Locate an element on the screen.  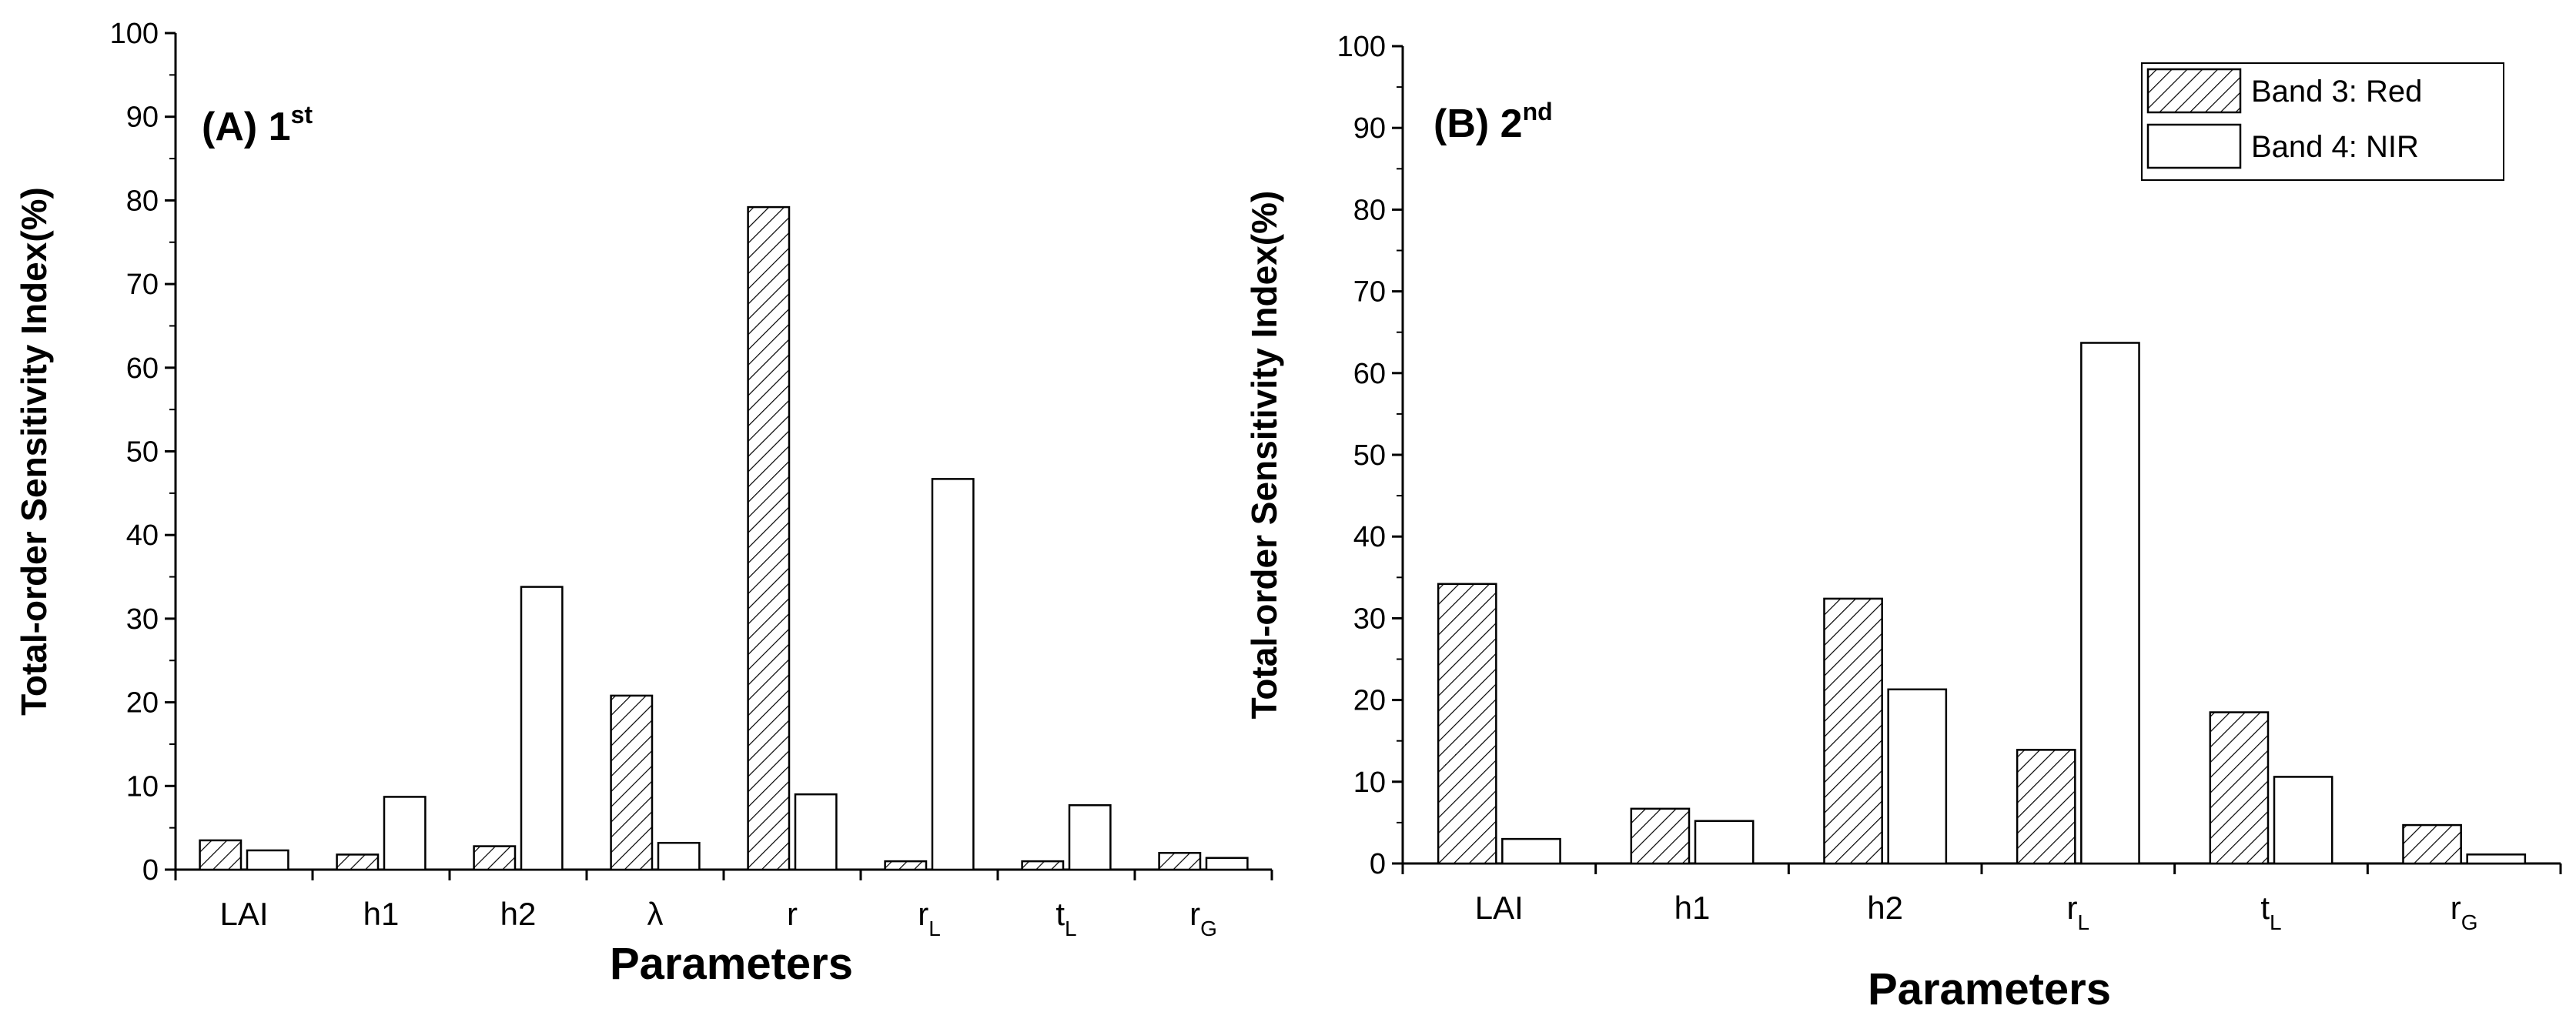
panel-label: (A) 1st is located at coordinates (257, 125).